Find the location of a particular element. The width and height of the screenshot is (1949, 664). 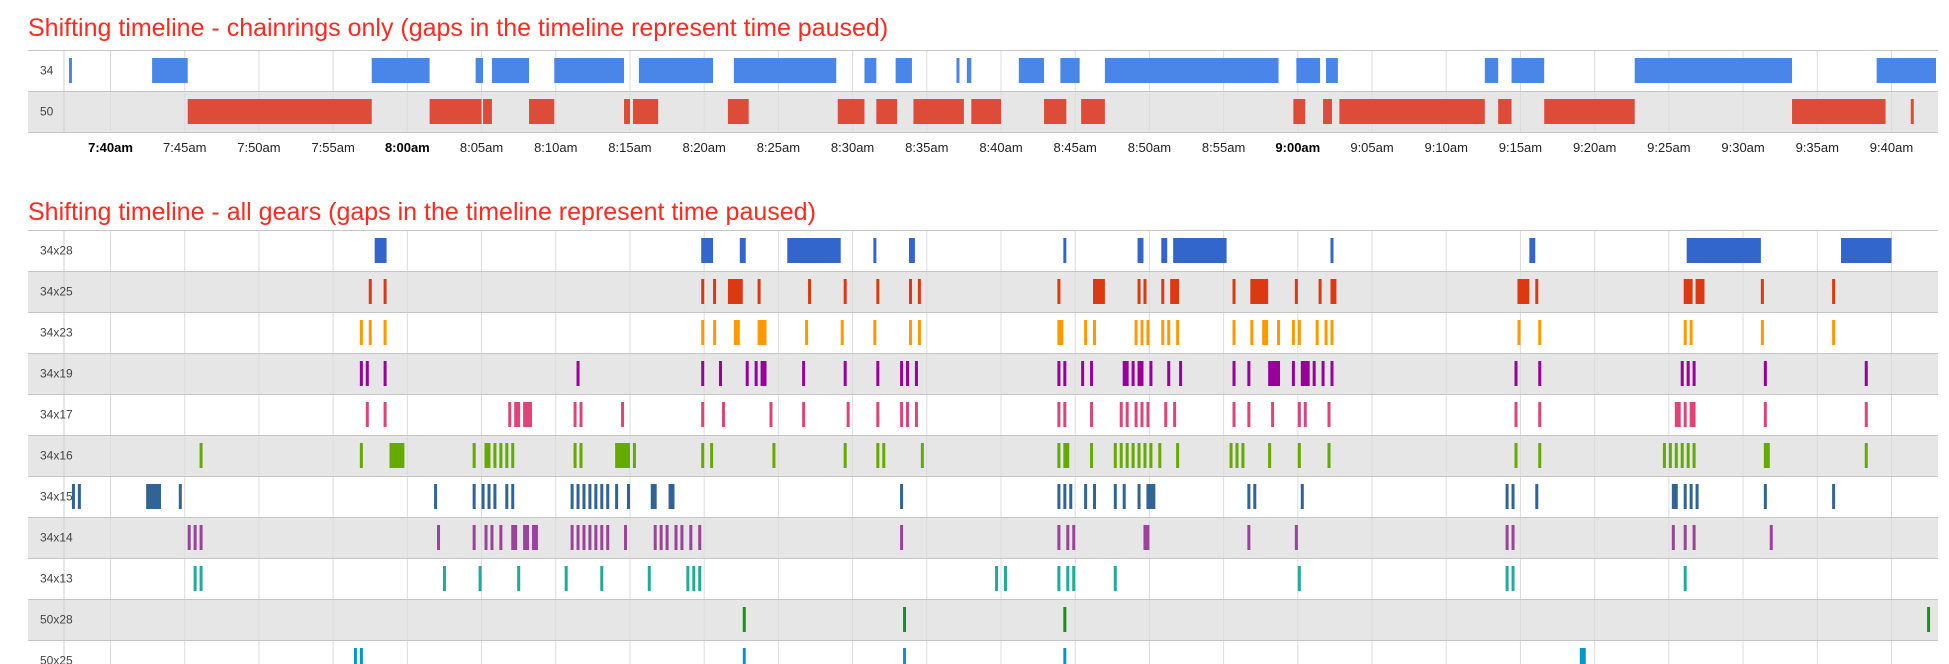

tick-label: 8:15am is located at coordinates (629, 147).